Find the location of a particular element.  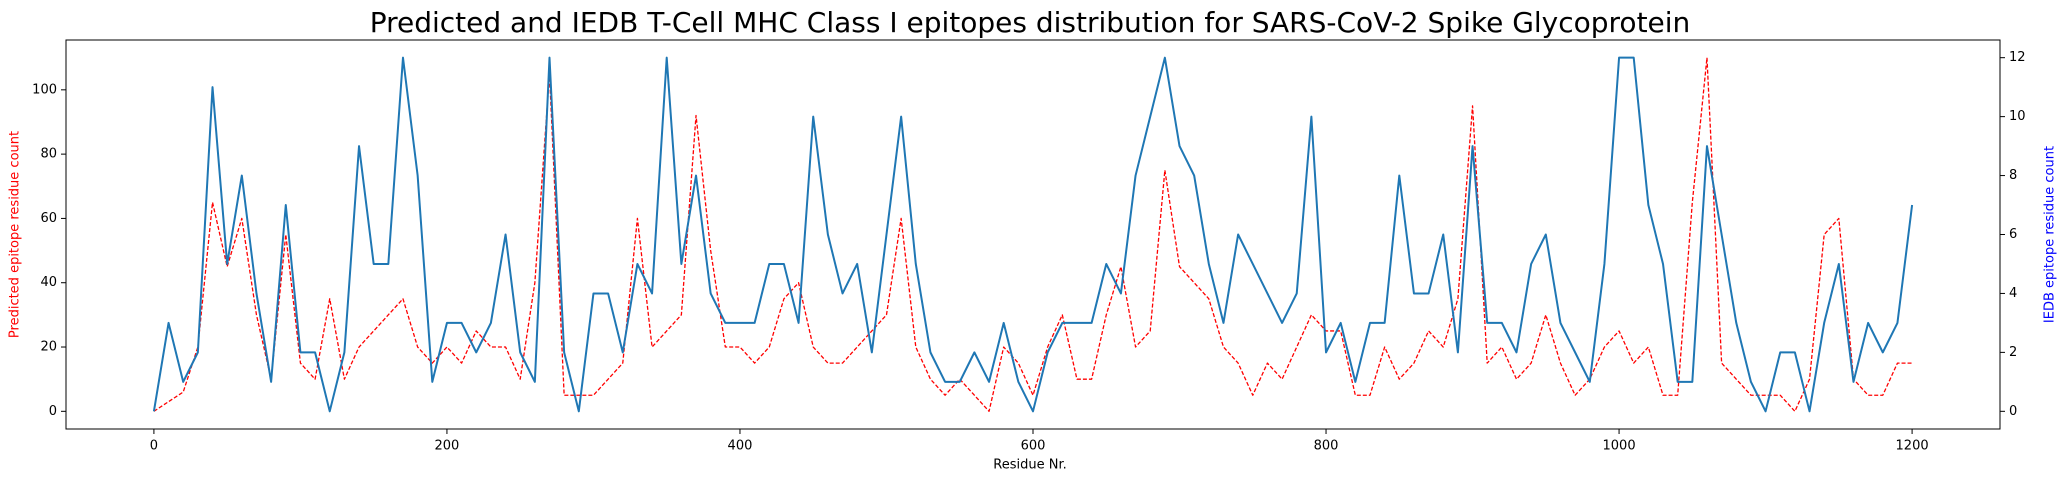

y-tick-label: 40 is located at coordinates (48, 282).